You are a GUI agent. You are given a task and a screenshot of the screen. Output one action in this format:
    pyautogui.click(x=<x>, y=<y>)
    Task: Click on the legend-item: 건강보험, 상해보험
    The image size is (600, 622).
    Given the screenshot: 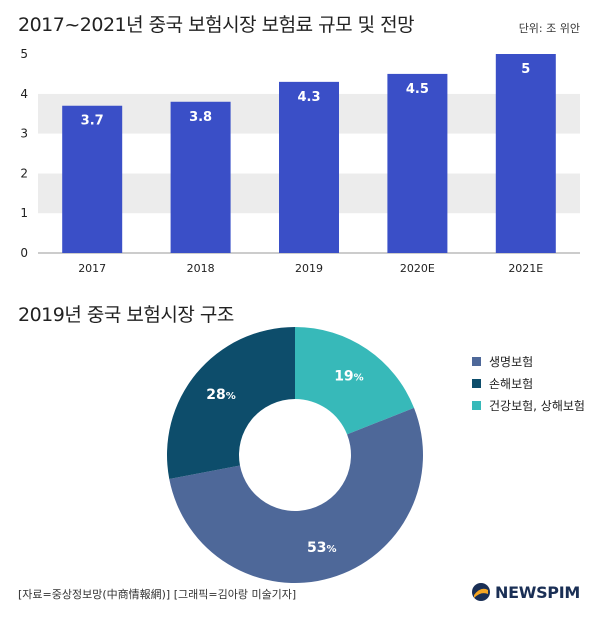 What is the action you would take?
    pyautogui.click(x=528, y=405)
    